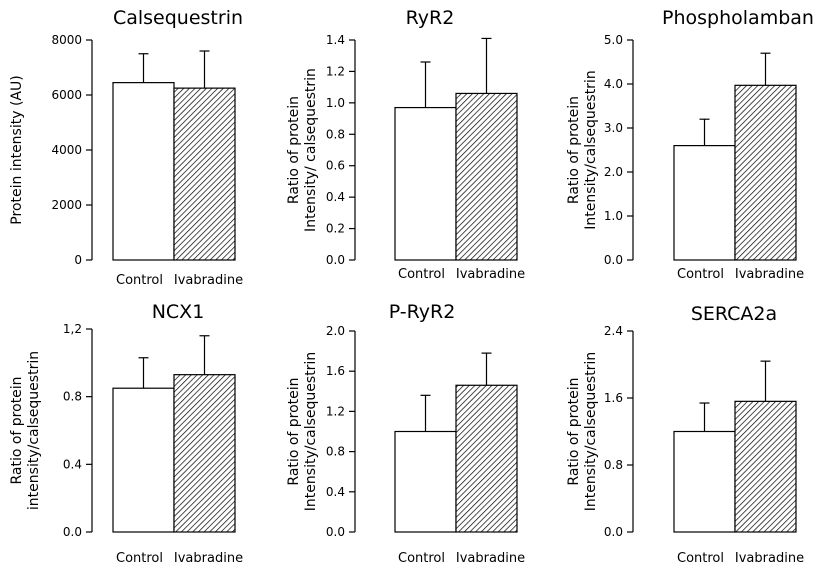 The image size is (824, 574). I want to click on chart-title: P-RyR2, so click(422, 312).